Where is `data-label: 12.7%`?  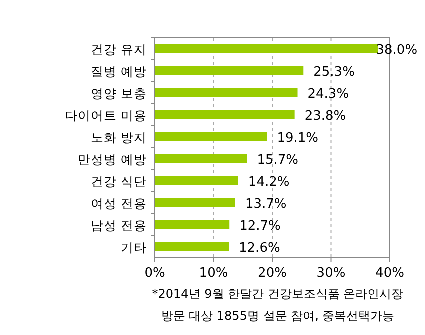
data-label: 12.7% is located at coordinates (260, 226).